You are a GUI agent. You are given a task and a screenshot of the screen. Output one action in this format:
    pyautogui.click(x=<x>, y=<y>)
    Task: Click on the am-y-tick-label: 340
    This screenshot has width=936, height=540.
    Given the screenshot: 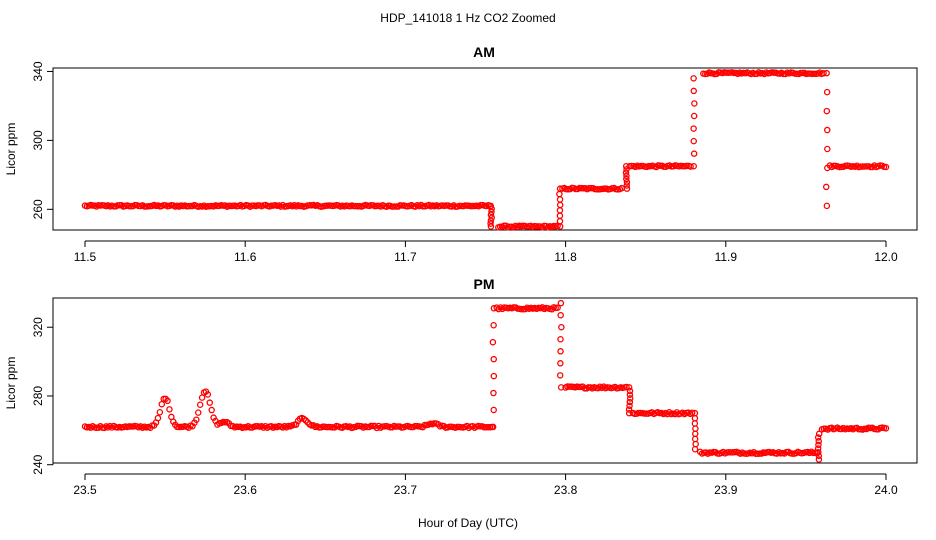 What is the action you would take?
    pyautogui.click(x=38, y=71)
    